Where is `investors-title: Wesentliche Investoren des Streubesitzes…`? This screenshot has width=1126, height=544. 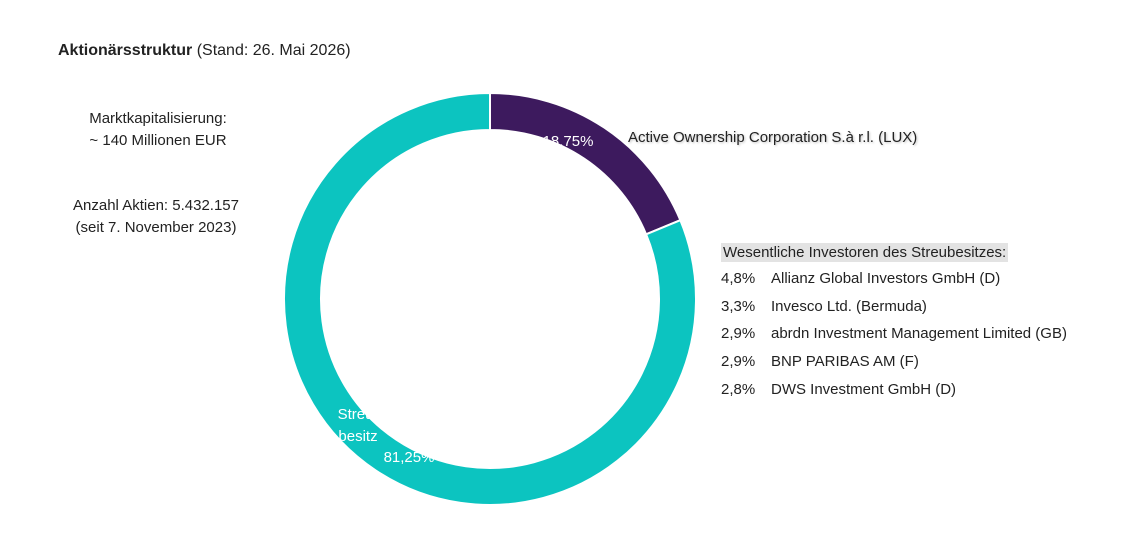
investors-title: Wesentliche Investoren des Streubesitzes… is located at coordinates (865, 252).